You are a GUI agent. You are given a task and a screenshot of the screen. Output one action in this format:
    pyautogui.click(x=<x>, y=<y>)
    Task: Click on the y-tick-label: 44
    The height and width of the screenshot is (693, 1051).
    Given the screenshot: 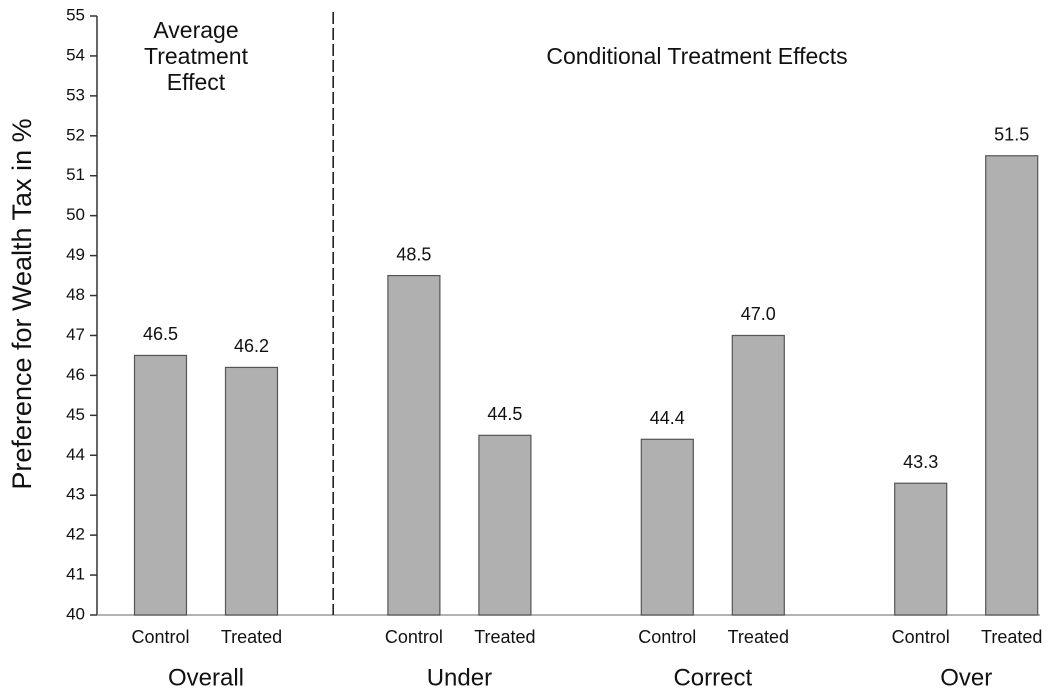 What is the action you would take?
    pyautogui.click(x=75, y=454)
    